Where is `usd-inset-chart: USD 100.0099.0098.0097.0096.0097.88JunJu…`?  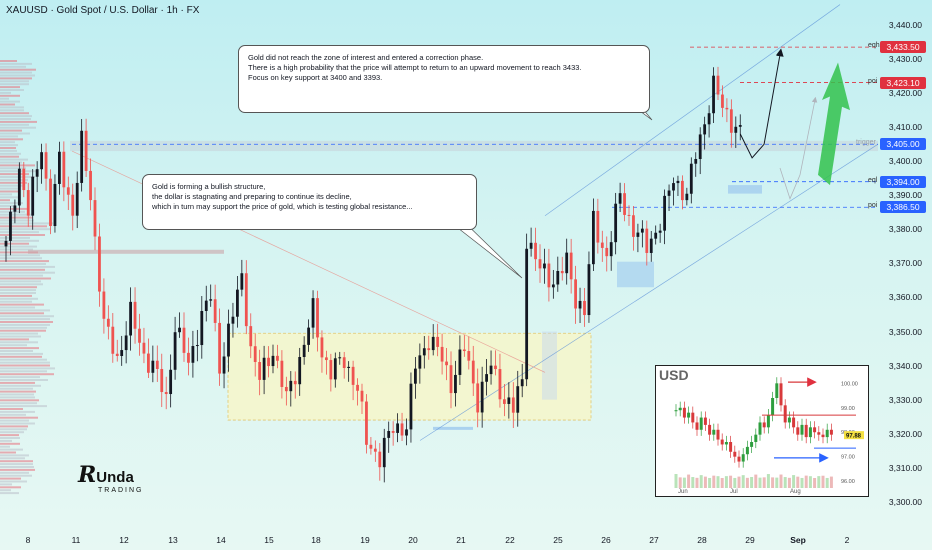 usd-inset-chart: USD 100.0099.0098.0097.0096.0097.88JunJu… is located at coordinates (762, 431).